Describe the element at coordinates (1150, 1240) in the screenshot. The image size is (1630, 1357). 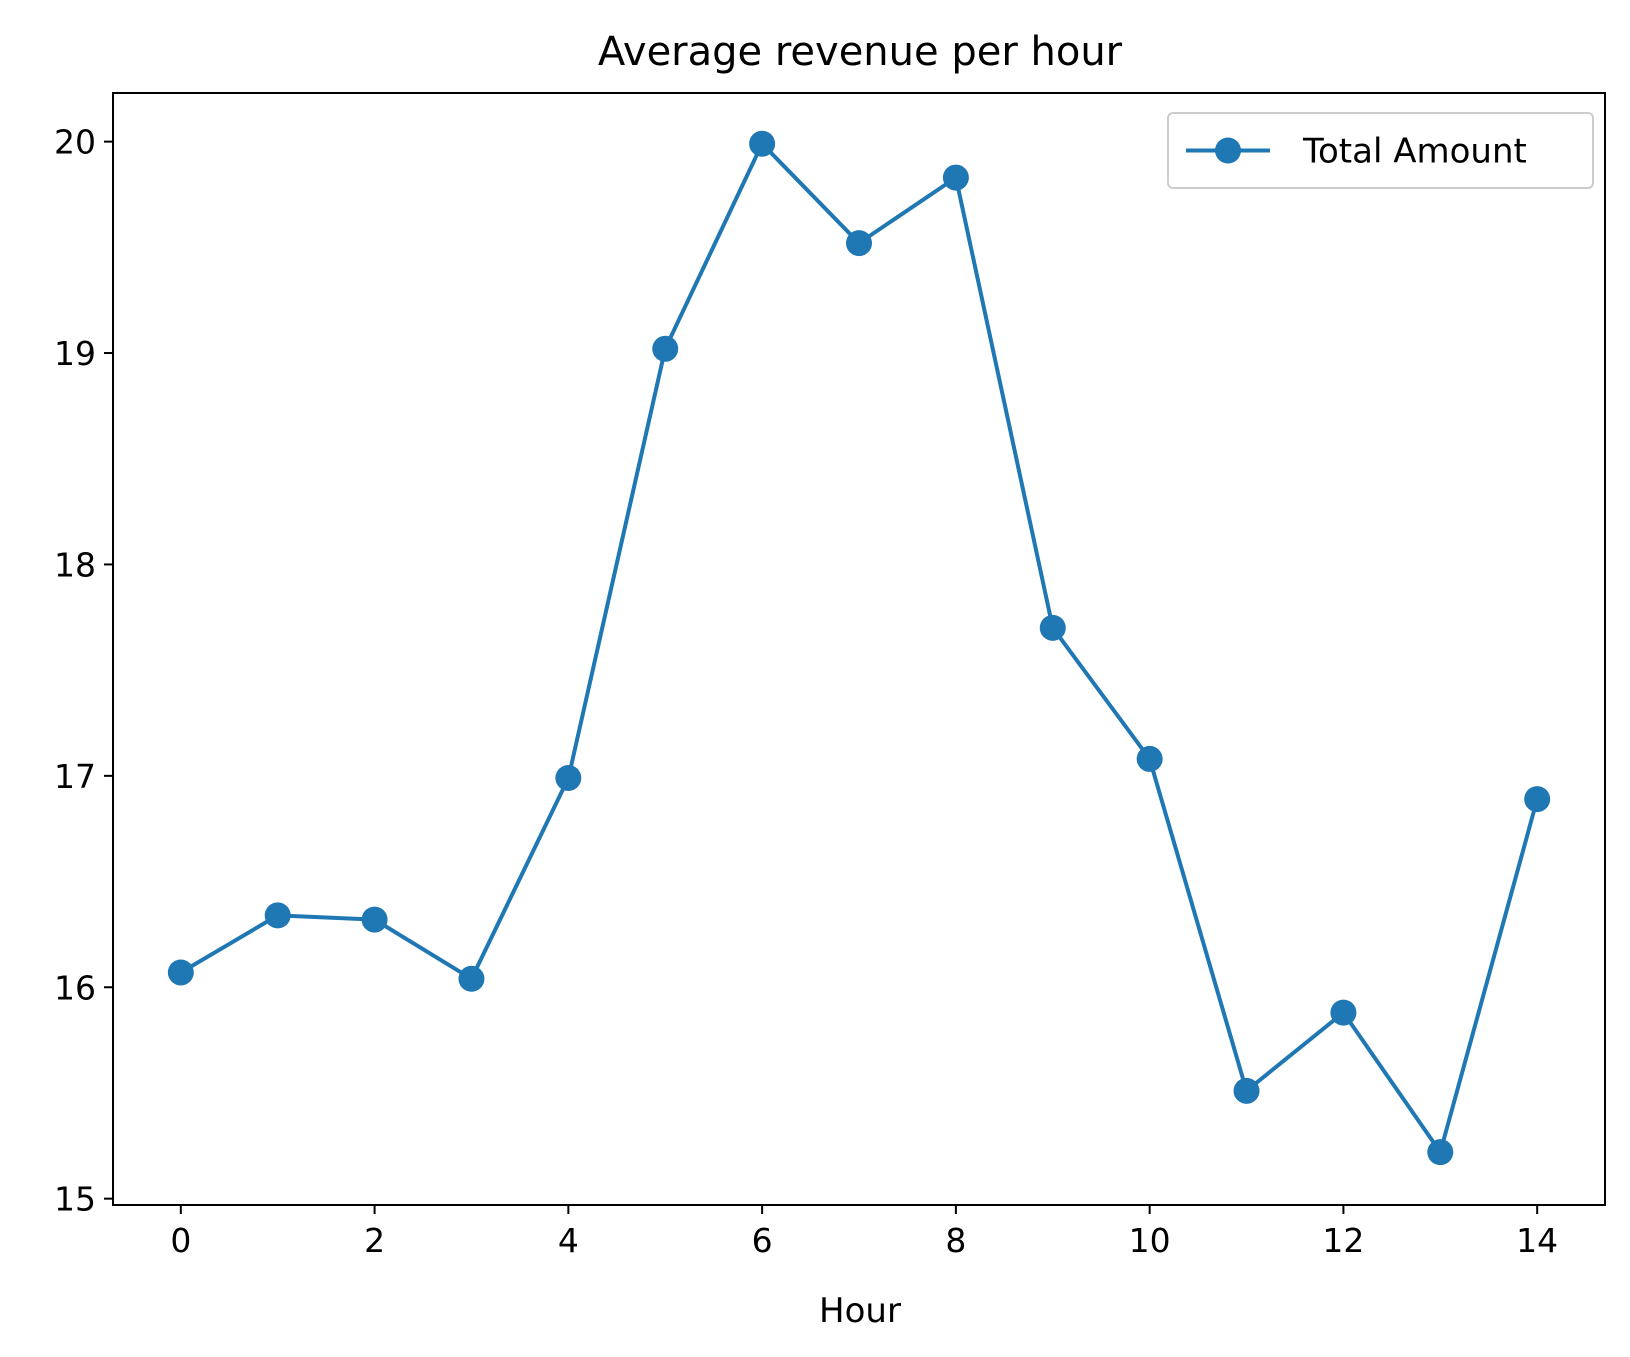
I see `x-tick-label: 10` at that location.